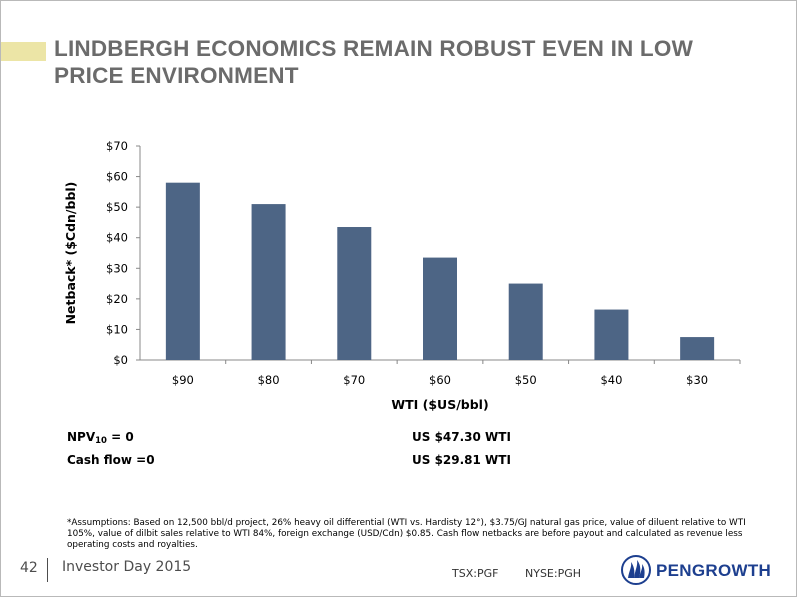  Describe the element at coordinates (117, 207) in the screenshot. I see `y-tick-label: $50` at that location.